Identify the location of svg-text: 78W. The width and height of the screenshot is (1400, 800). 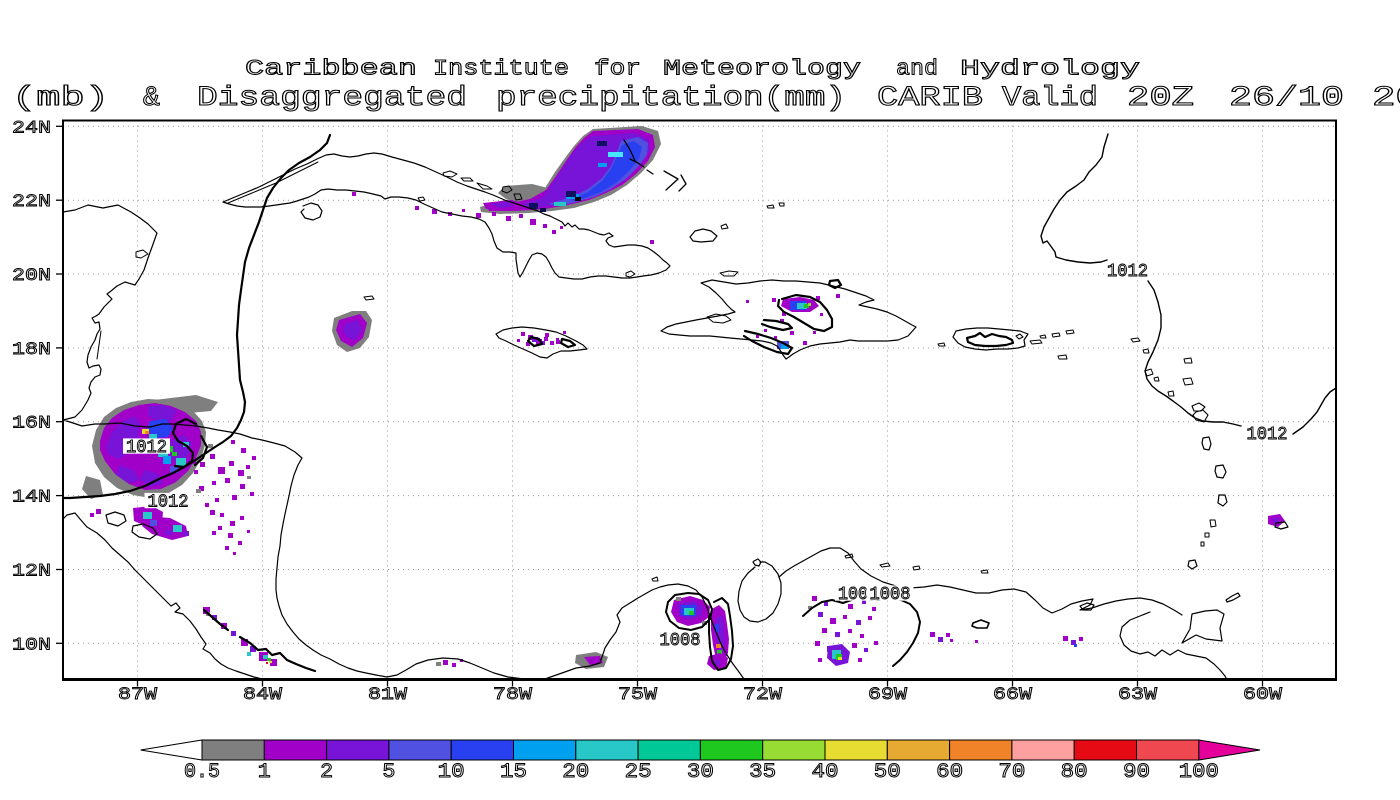
(513, 695).